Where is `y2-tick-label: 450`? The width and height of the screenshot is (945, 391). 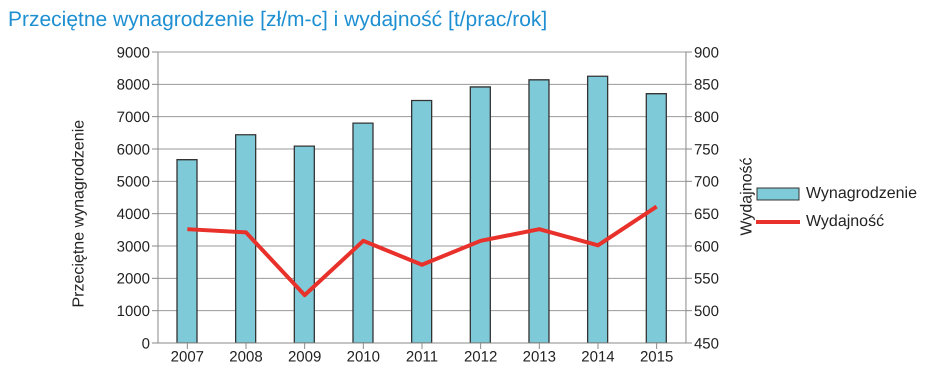 y2-tick-label: 450 is located at coordinates (706, 343).